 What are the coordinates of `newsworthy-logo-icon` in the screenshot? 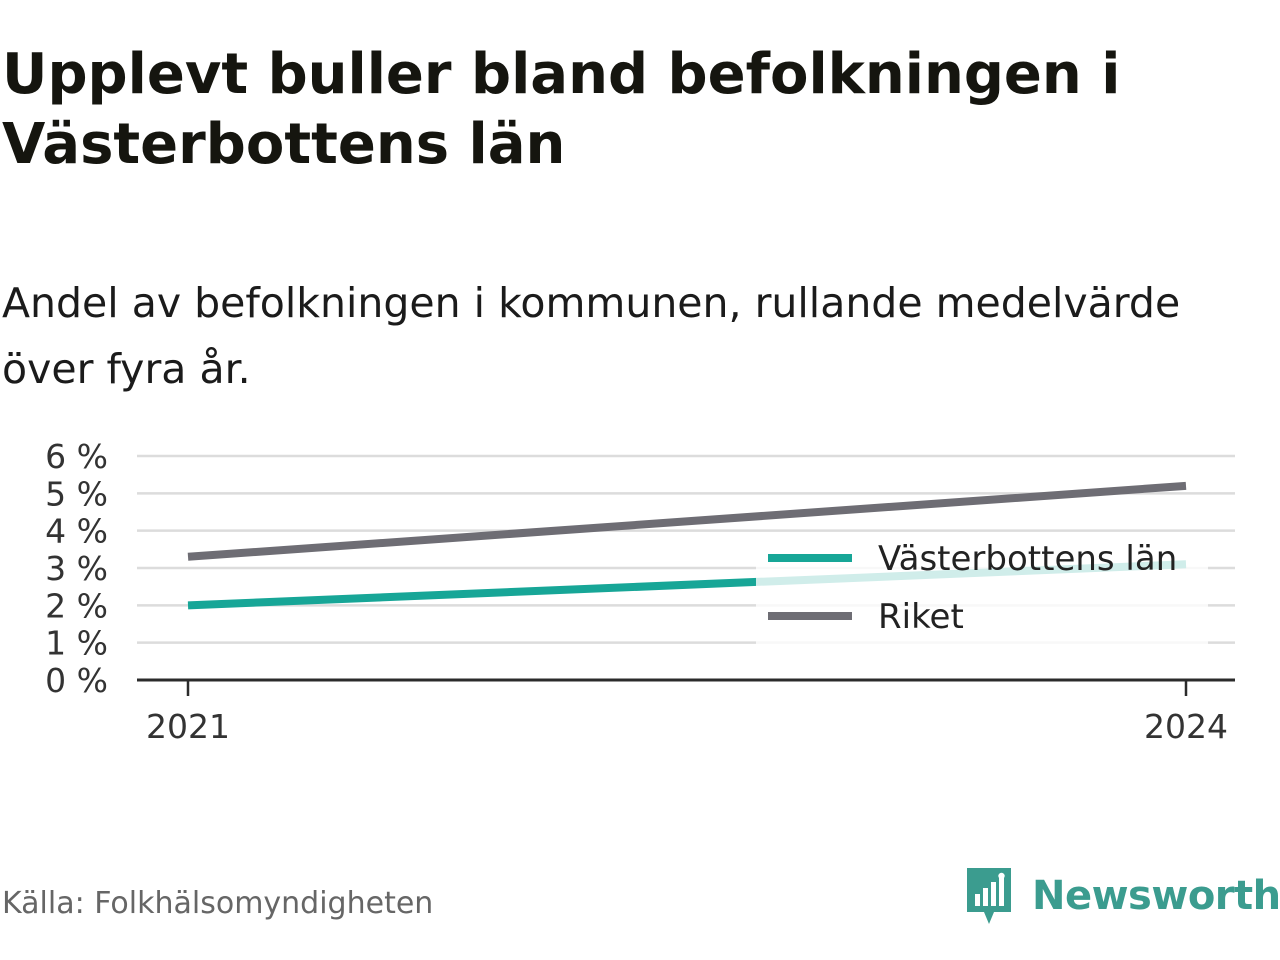 It's located at (989, 896).